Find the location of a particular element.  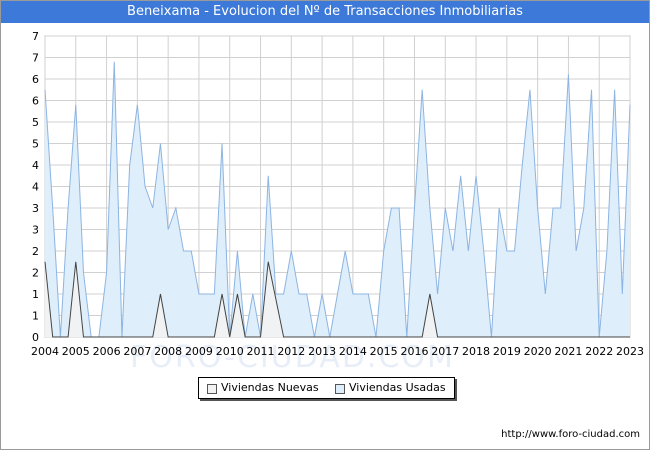

x-tick-label: 2009 is located at coordinates (199, 351).